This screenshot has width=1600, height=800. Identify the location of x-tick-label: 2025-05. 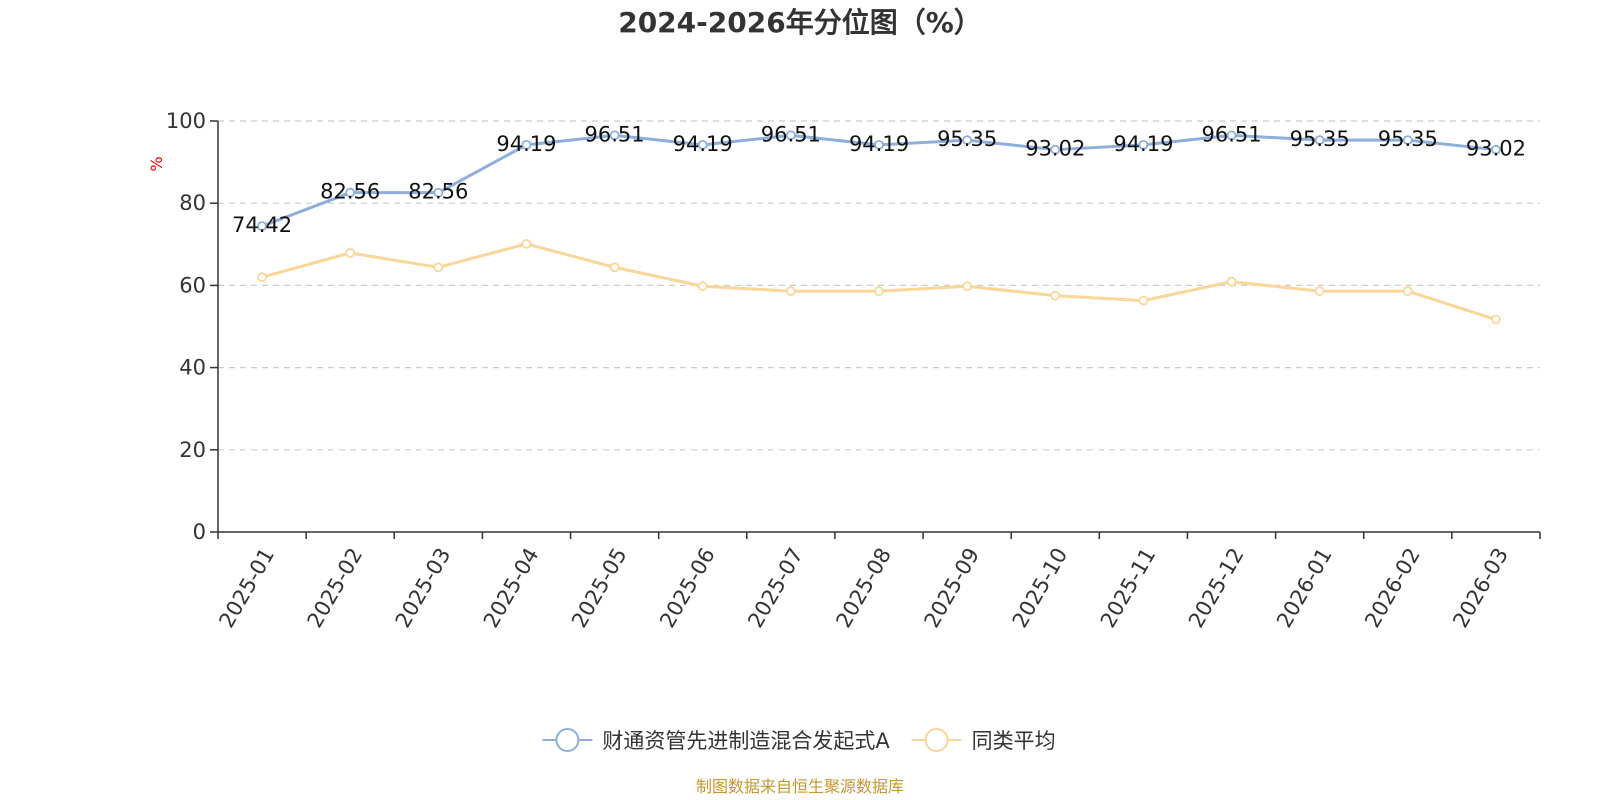
(599, 588).